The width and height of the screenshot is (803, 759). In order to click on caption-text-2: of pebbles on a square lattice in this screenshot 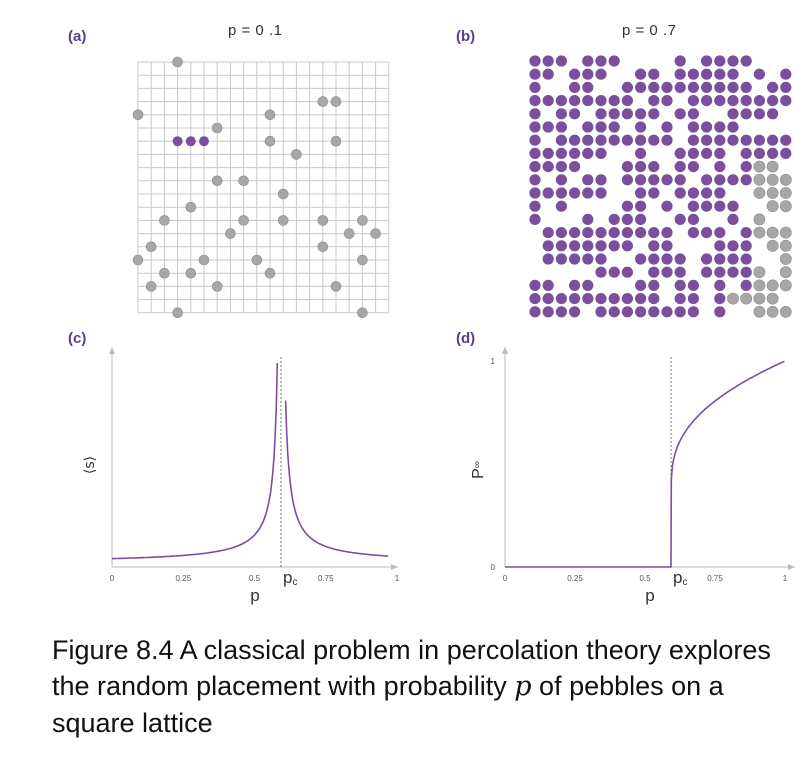, I will do `click(388, 704)`.